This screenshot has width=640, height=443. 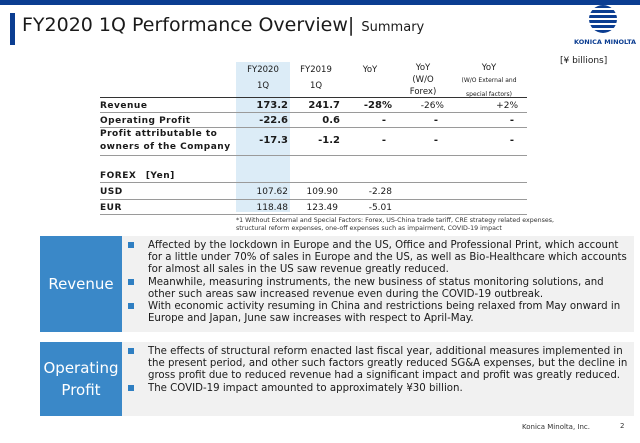 I want to click on cell-profit-yoy: -, so click(x=383, y=140).